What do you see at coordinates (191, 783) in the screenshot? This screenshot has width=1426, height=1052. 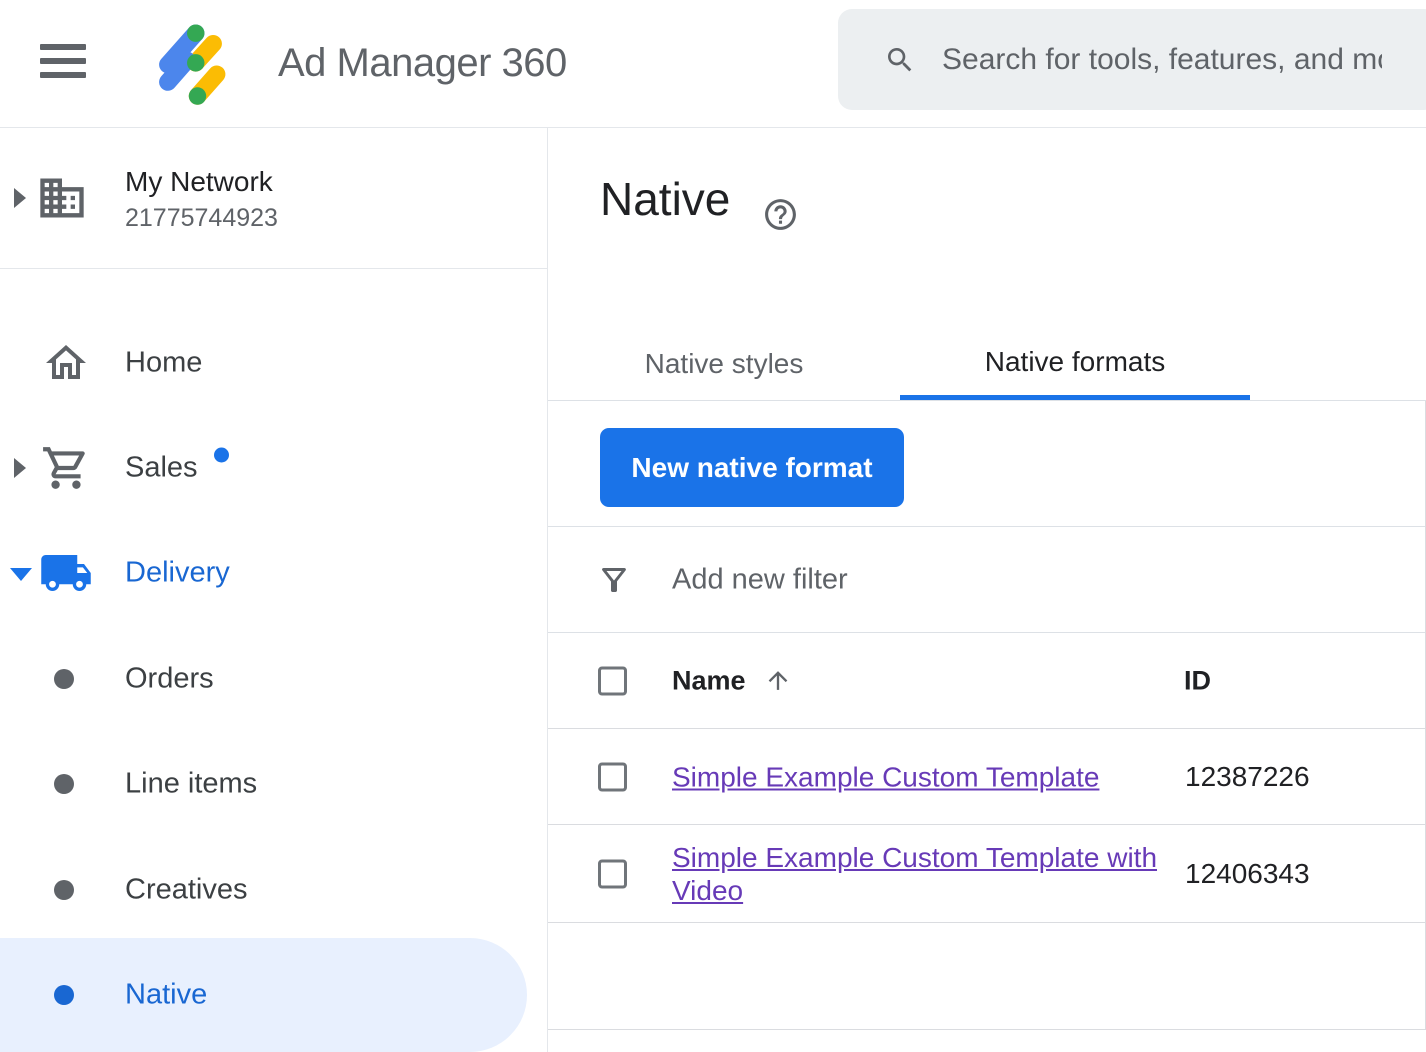 I see `sidebar-item-label: Line items` at bounding box center [191, 783].